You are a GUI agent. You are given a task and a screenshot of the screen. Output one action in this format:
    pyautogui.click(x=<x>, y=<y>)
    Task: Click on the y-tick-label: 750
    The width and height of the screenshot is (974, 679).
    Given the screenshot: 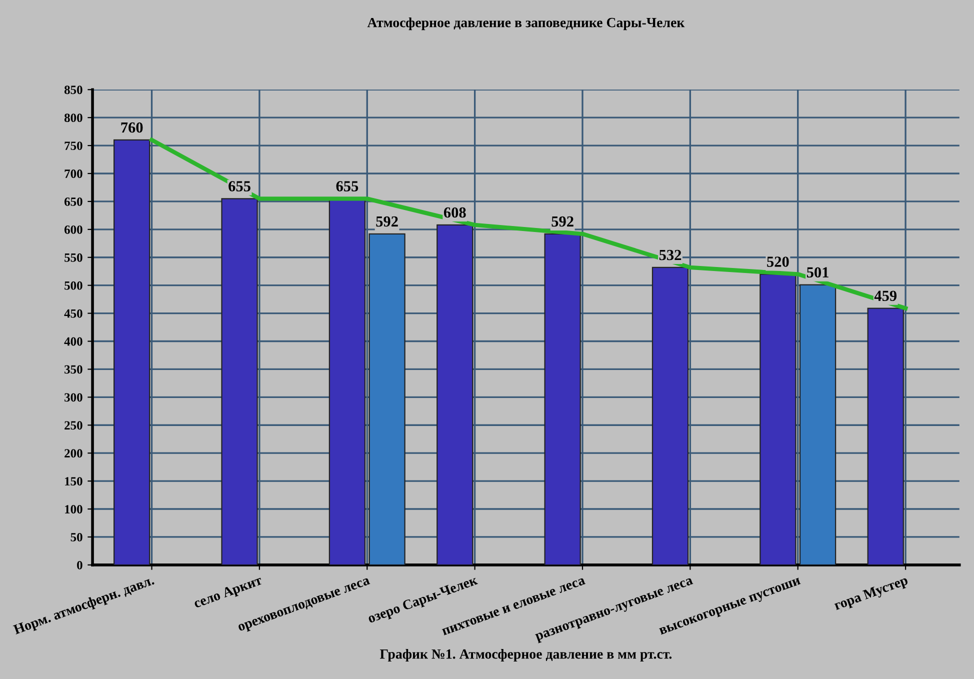 What is the action you would take?
    pyautogui.click(x=73, y=146)
    